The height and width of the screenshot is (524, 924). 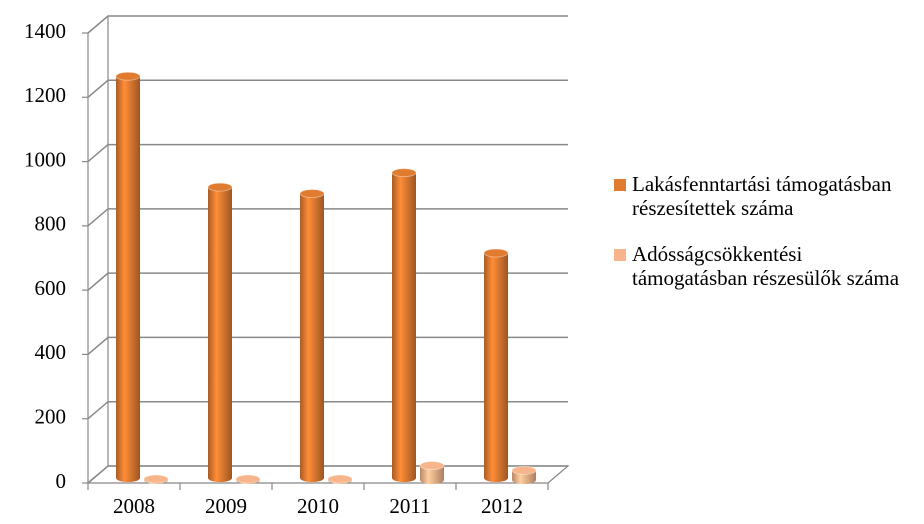 What do you see at coordinates (226, 506) in the screenshot?
I see `x-tick-label: 2009` at bounding box center [226, 506].